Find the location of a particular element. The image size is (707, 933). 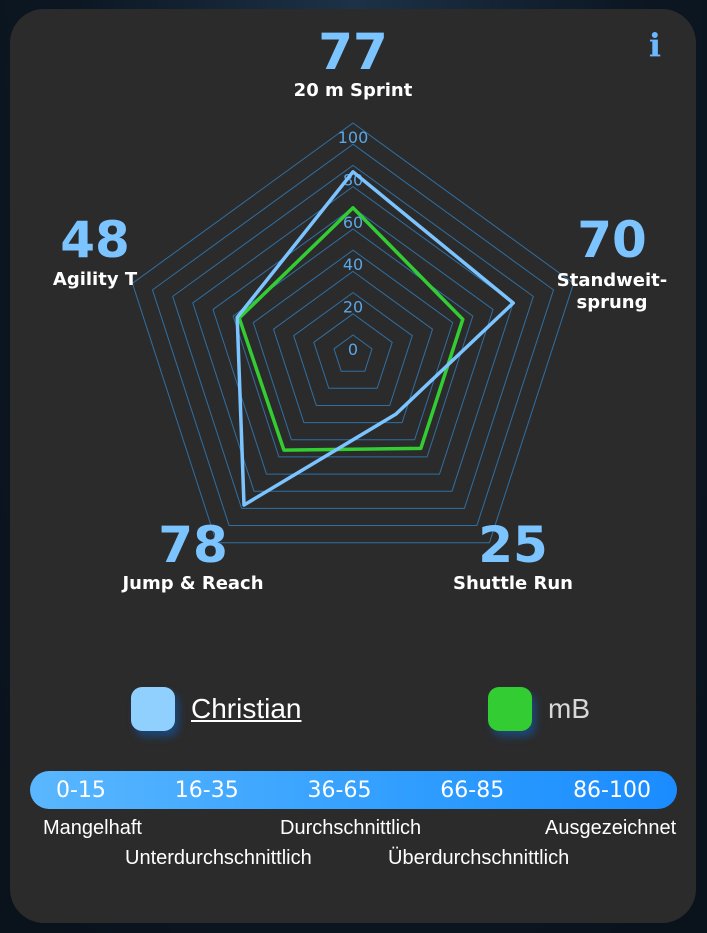

score-sprint: 77 is located at coordinates (353, 52).